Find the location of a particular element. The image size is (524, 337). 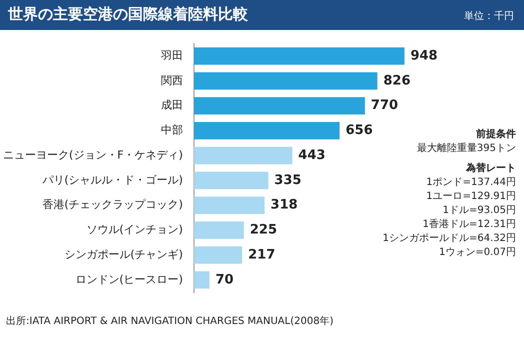

y-tick-label: ロンドン(ヒースロー) is located at coordinates (129, 279).